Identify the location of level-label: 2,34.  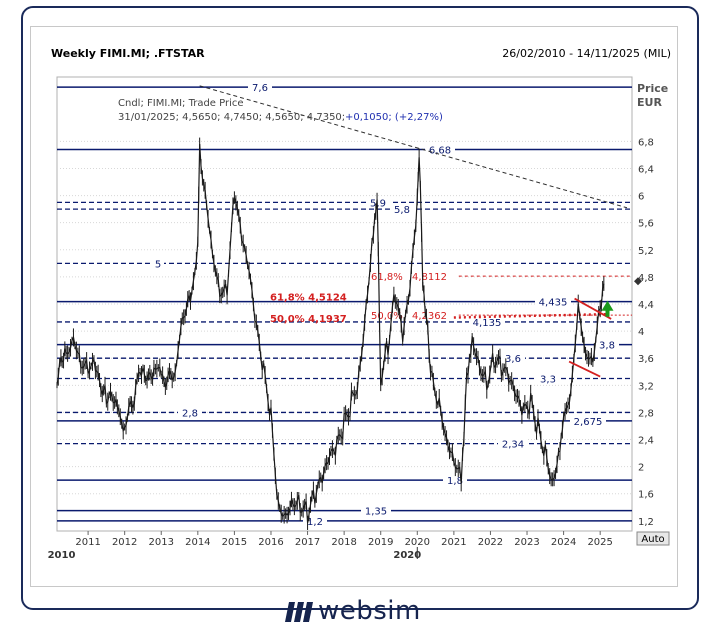
(513, 445).